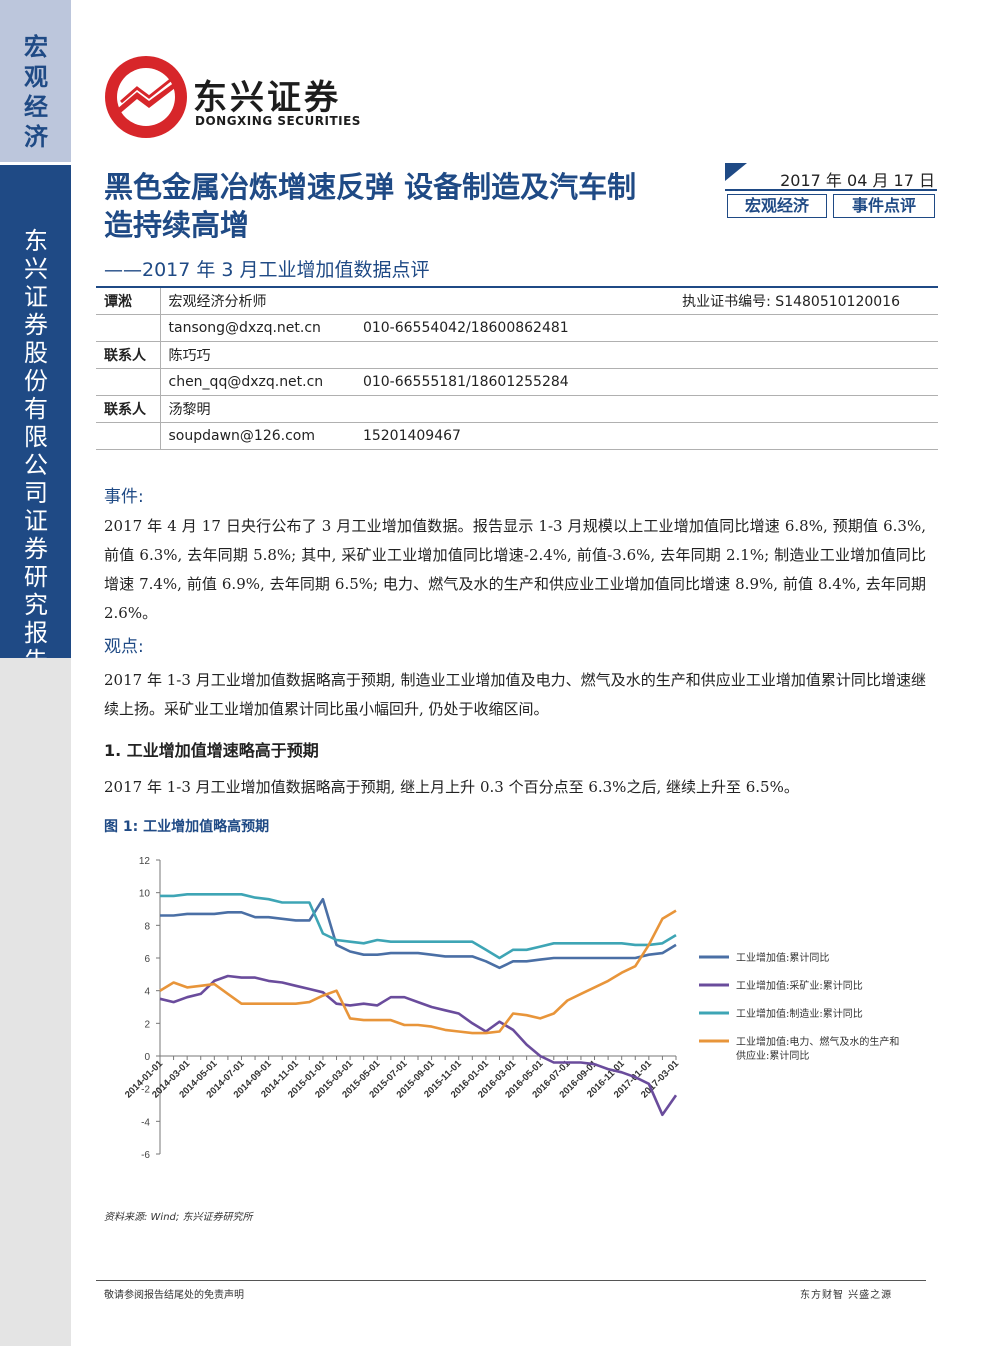 The width and height of the screenshot is (993, 1346). I want to click on contact-email: soupdawn@126.com, so click(241, 435).